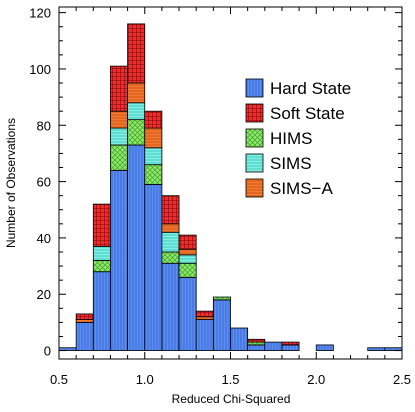 The image size is (415, 412). What do you see at coordinates (254, 88) in the screenshot?
I see `legend-swatch-hard-state` at bounding box center [254, 88].